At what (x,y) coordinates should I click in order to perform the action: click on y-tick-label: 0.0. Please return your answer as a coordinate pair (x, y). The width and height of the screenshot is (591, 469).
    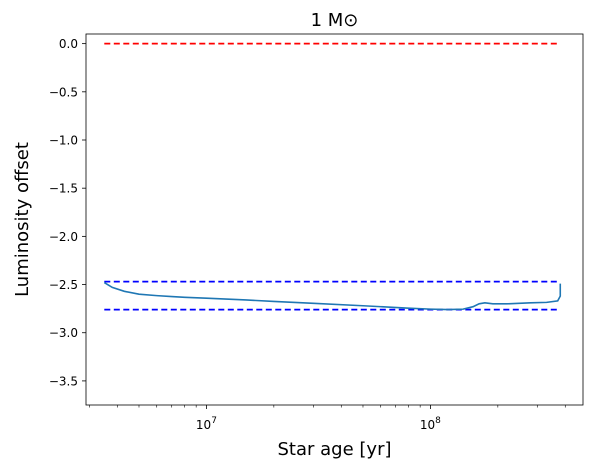
    Looking at the image, I should click on (68, 44).